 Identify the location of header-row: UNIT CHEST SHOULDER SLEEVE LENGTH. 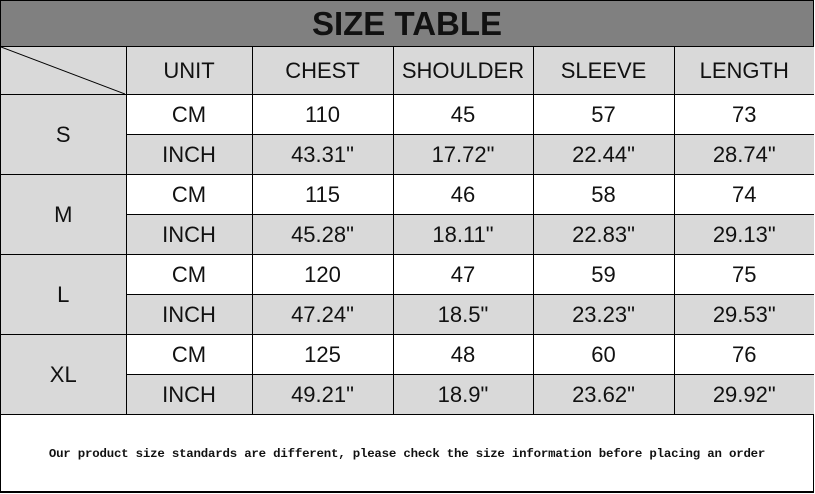
(407, 71).